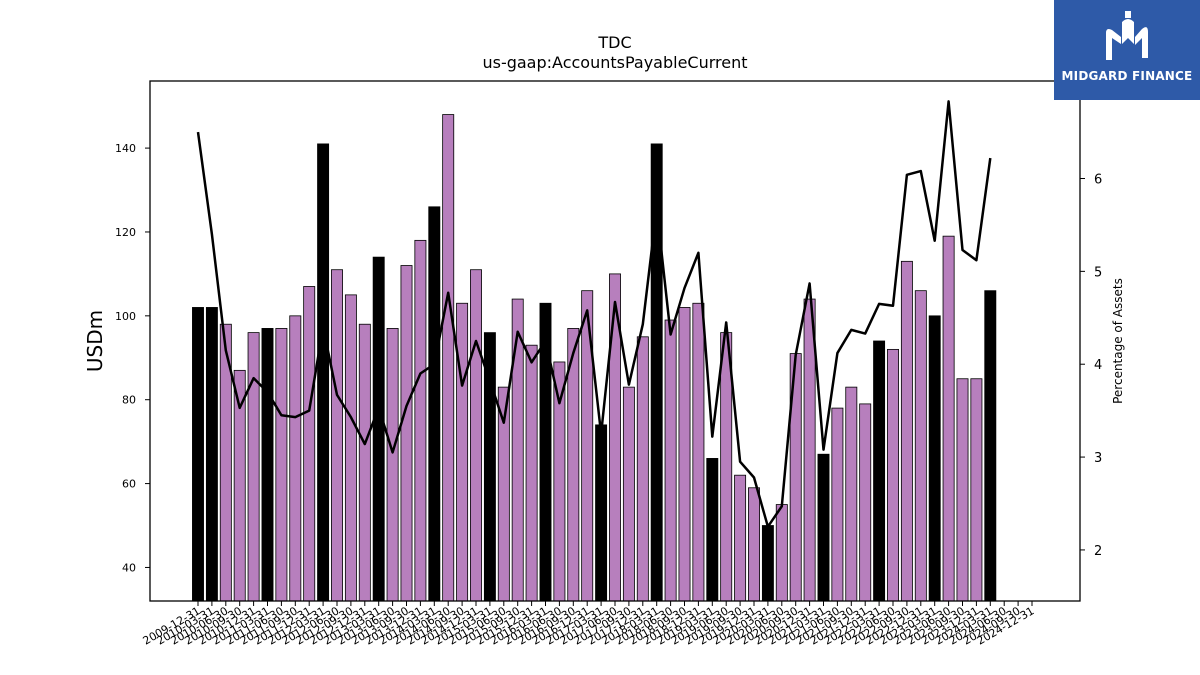 This screenshot has height=675, width=1200. I want to click on y2-tick-label: 5, so click(1098, 272).